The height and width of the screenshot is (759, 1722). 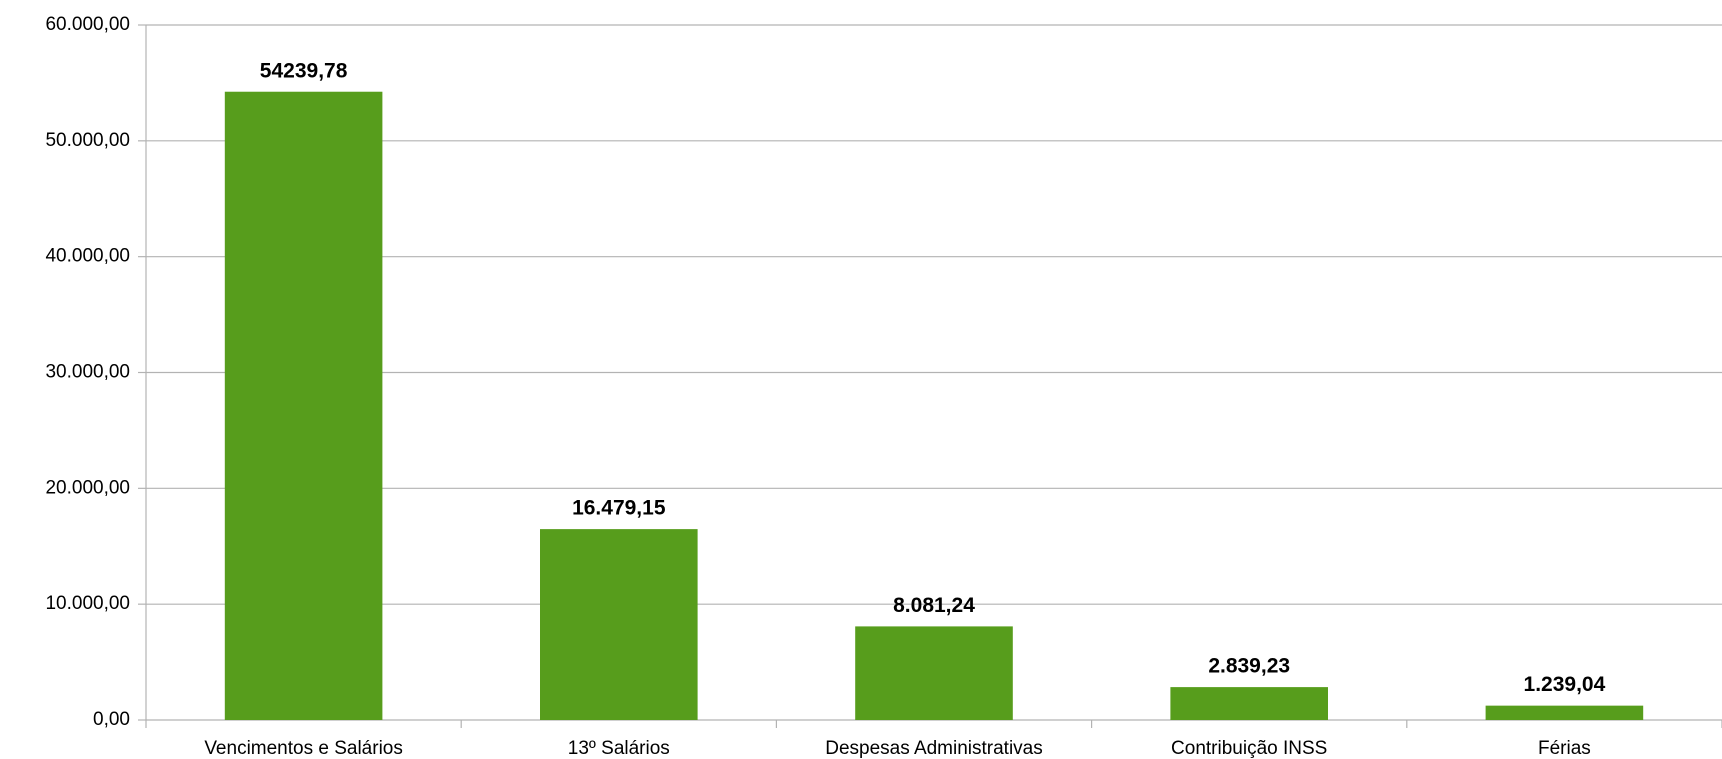 I want to click on y-tick-label: 0,00, so click(x=111, y=719).